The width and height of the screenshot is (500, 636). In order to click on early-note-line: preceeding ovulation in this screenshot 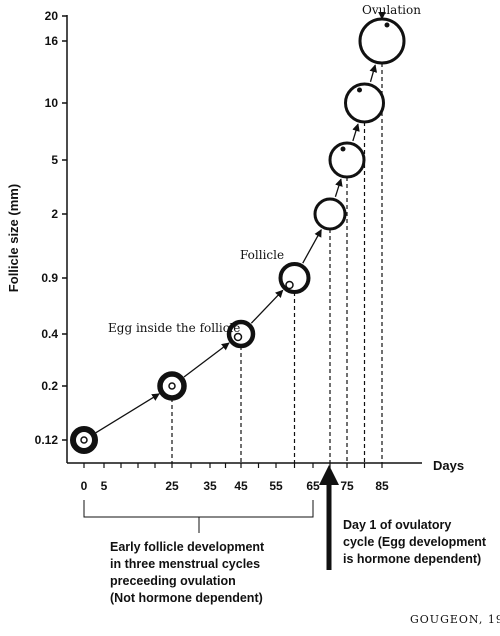, I will do `click(173, 581)`.